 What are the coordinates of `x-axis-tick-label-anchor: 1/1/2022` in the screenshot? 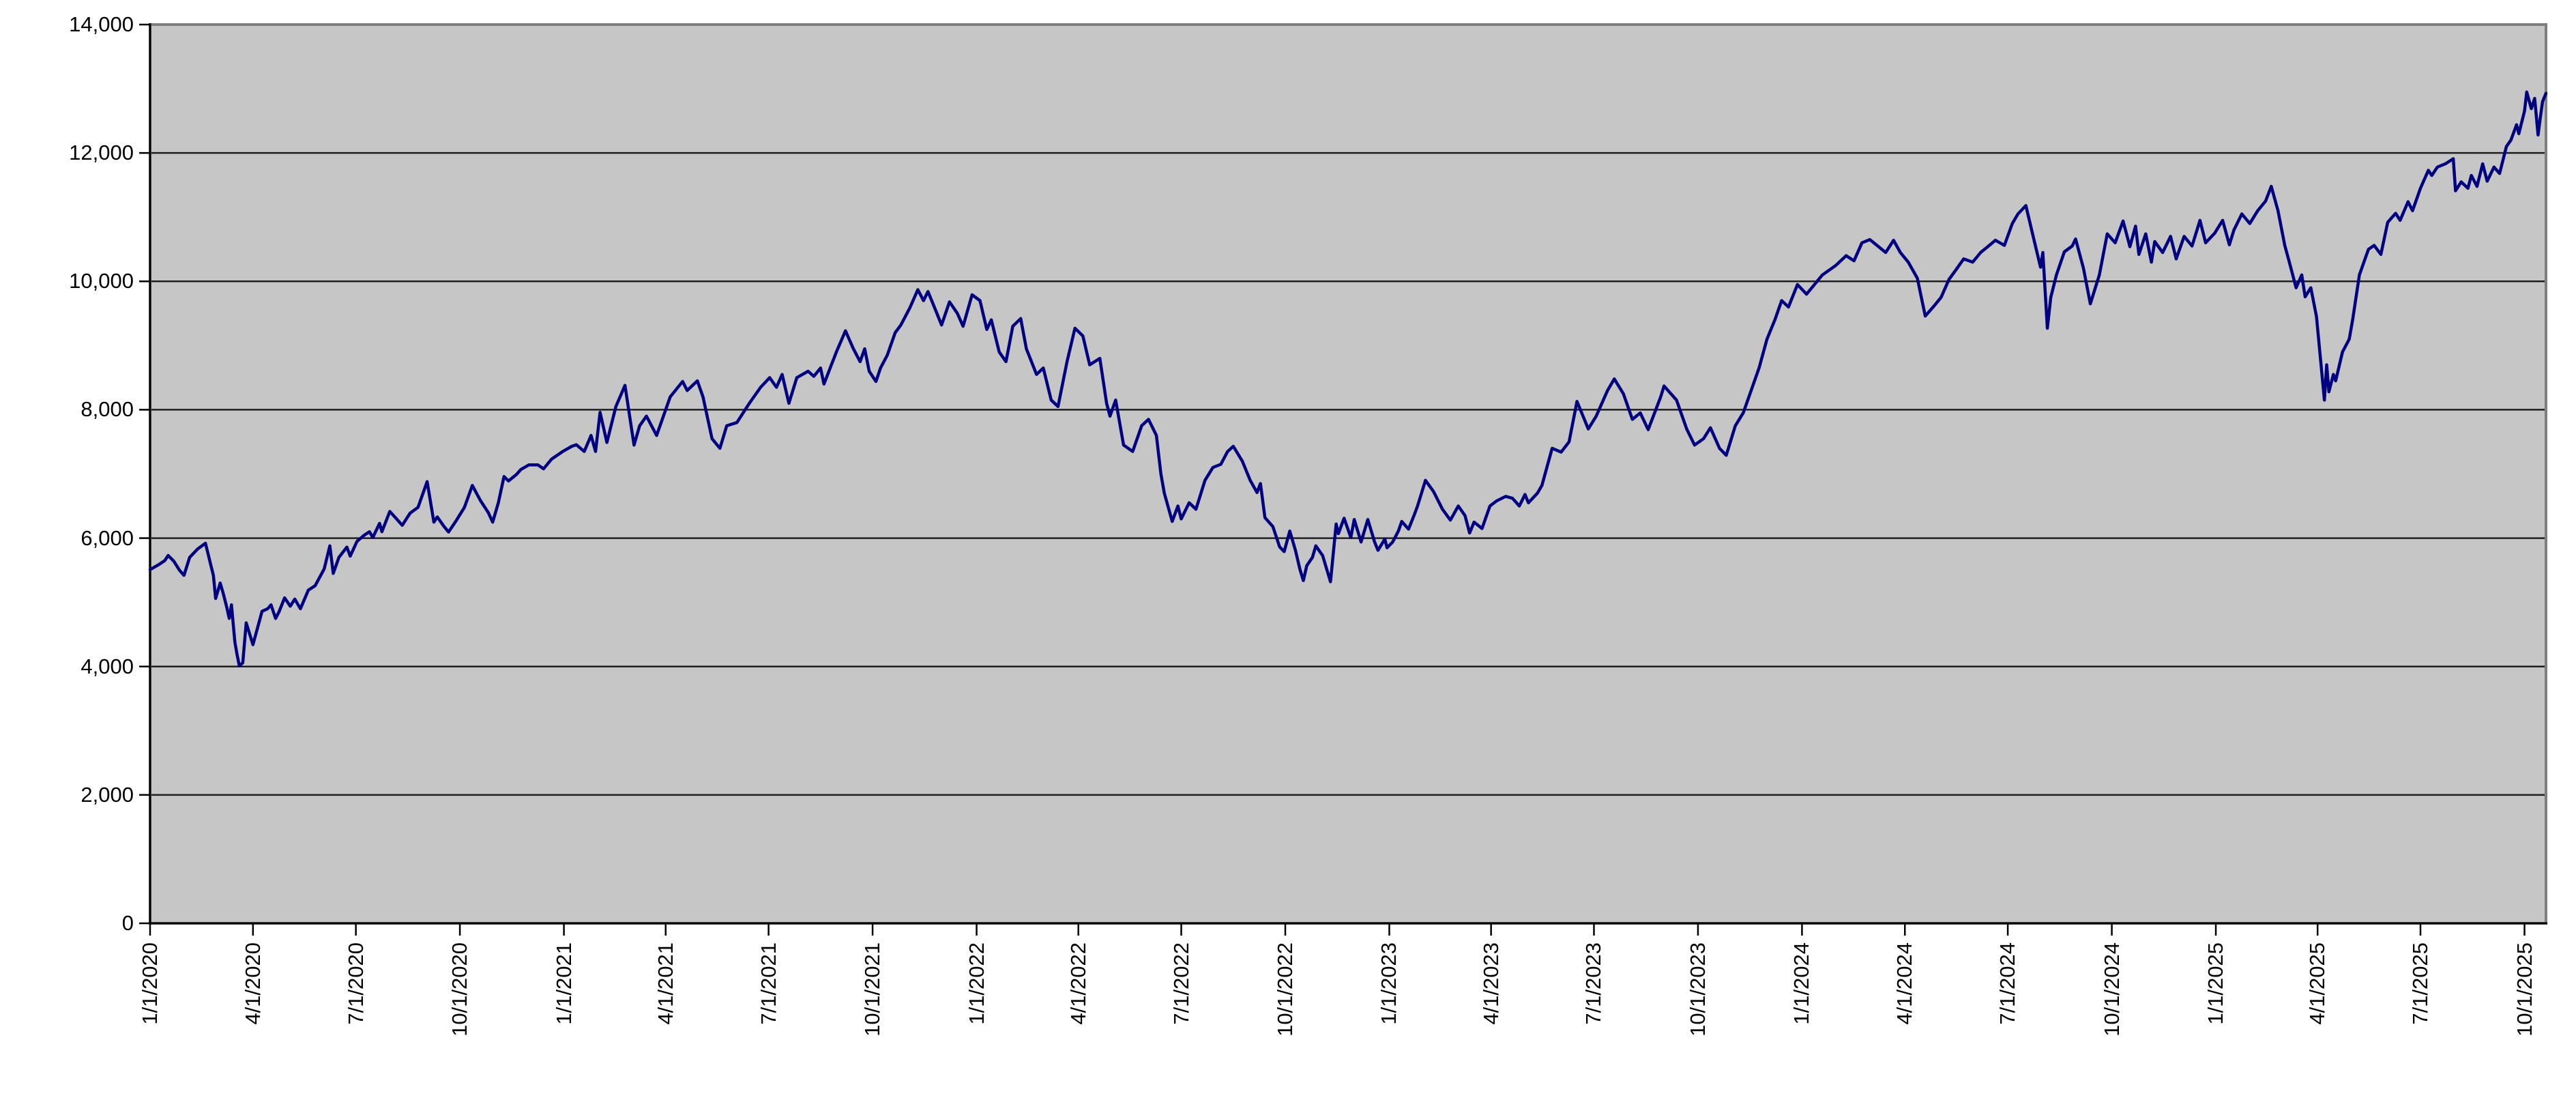 It's located at (1006, 983).